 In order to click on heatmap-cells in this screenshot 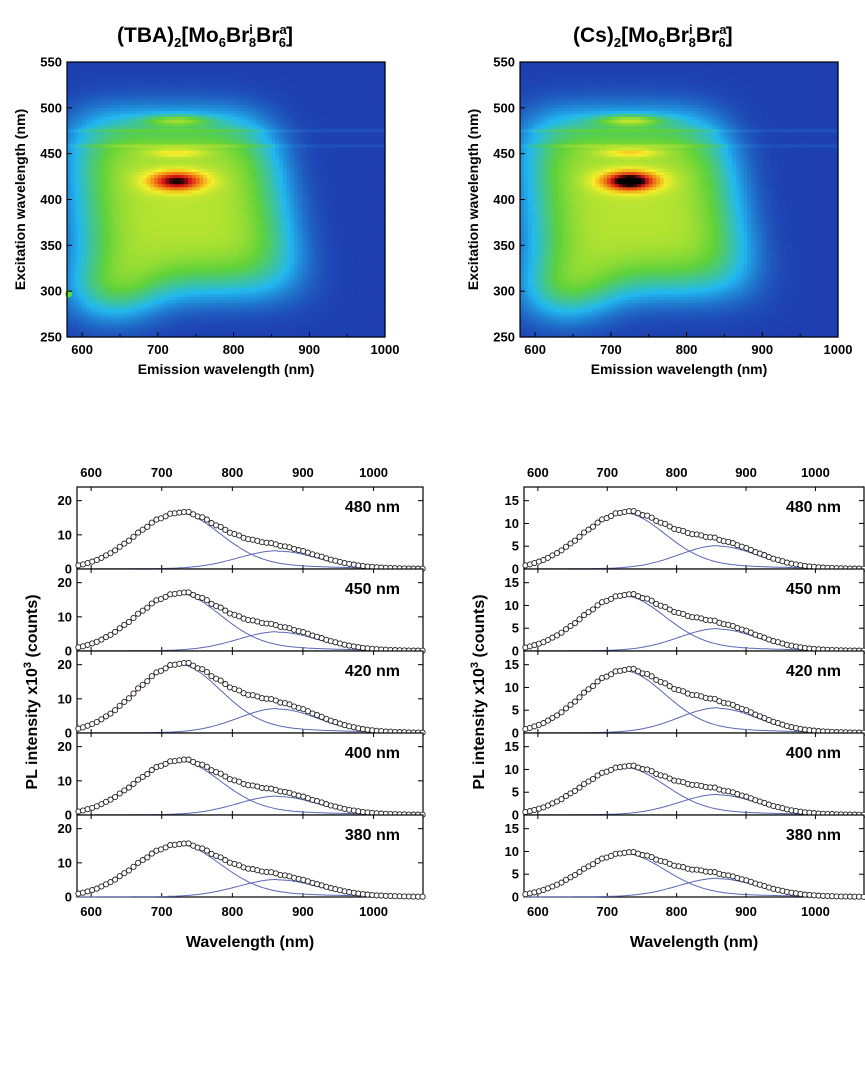, I will do `click(679, 200)`.